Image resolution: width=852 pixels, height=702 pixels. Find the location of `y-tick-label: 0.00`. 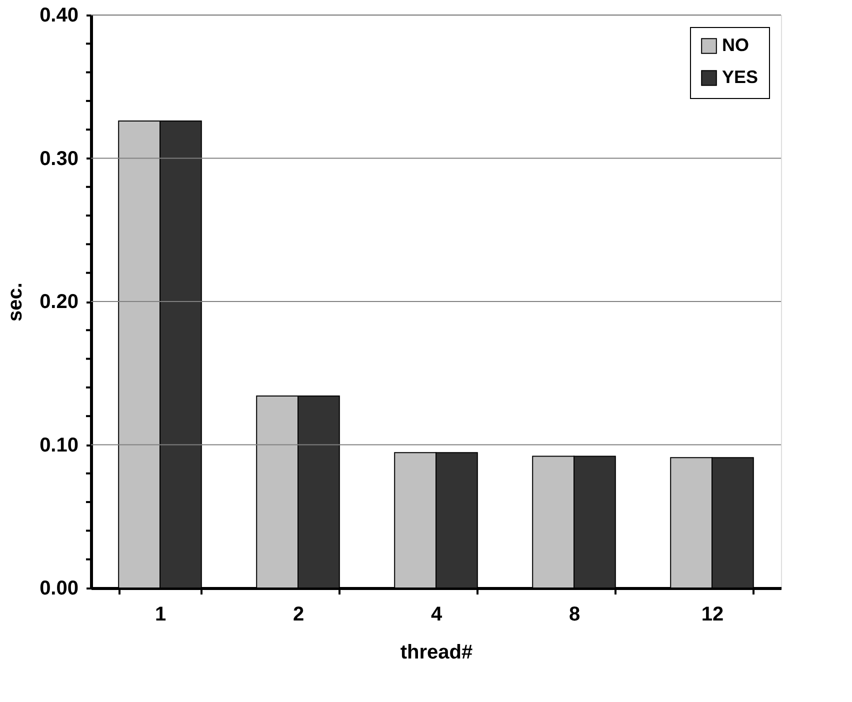

y-tick-label: 0.00 is located at coordinates (59, 589).